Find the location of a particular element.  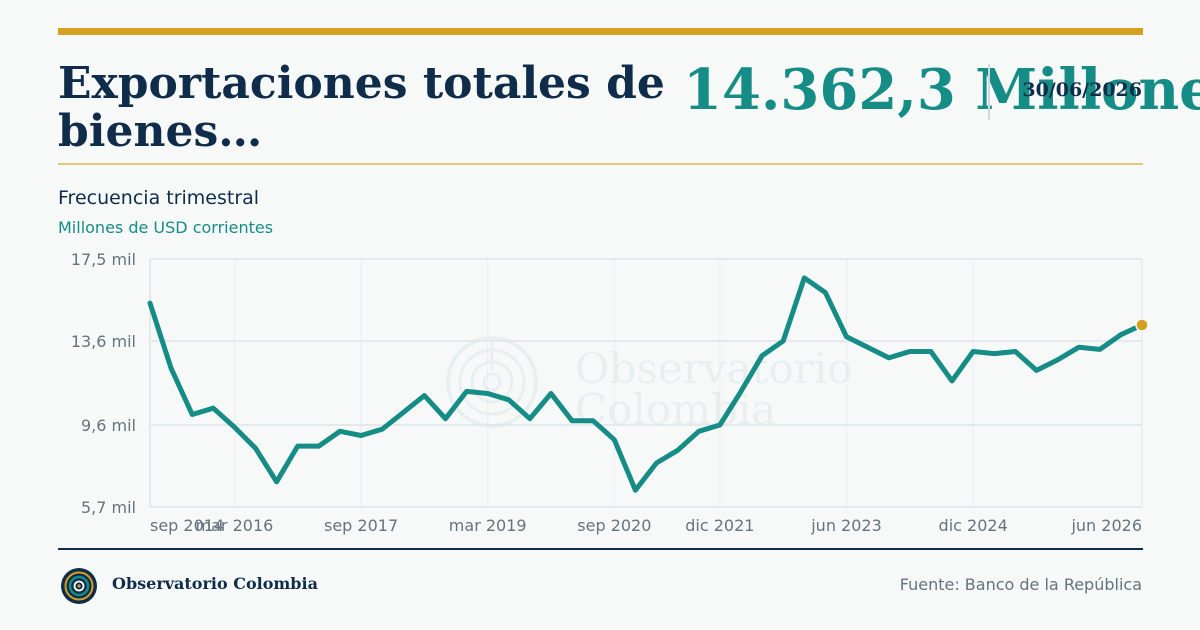

x-tick-label: sep 2014 is located at coordinates (187, 525).